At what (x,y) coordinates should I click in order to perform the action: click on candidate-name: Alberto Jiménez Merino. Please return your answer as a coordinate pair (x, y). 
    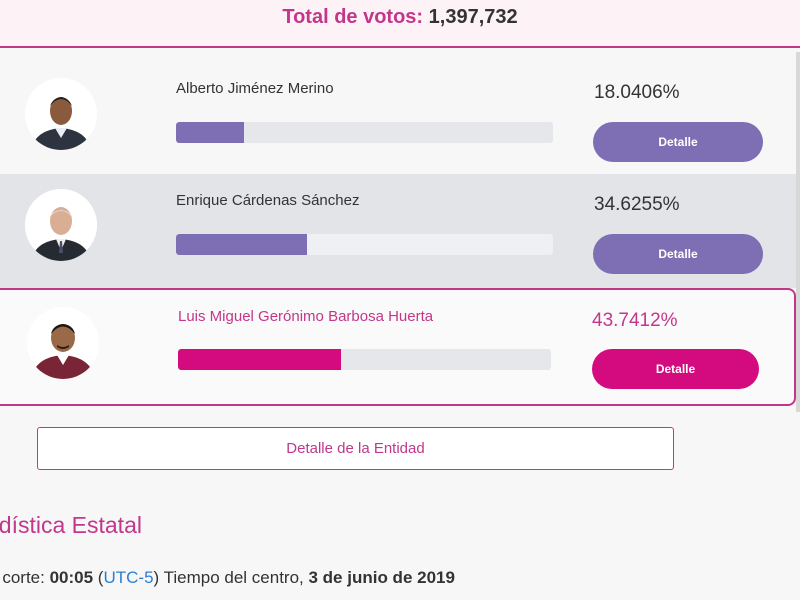
    Looking at the image, I should click on (255, 88).